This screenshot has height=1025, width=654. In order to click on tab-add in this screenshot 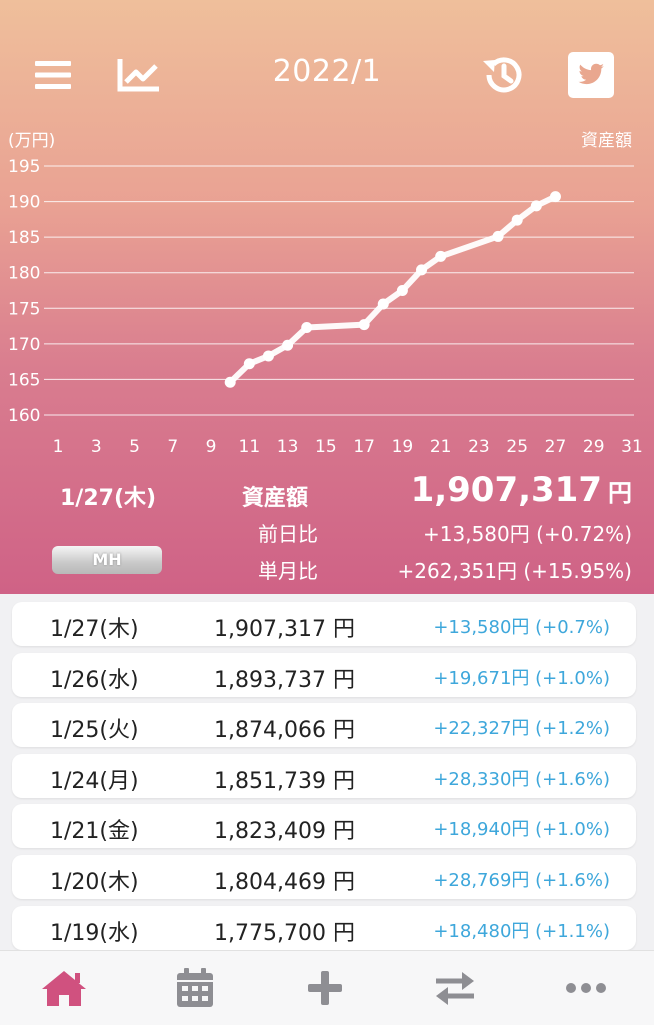, I will do `click(325, 988)`.